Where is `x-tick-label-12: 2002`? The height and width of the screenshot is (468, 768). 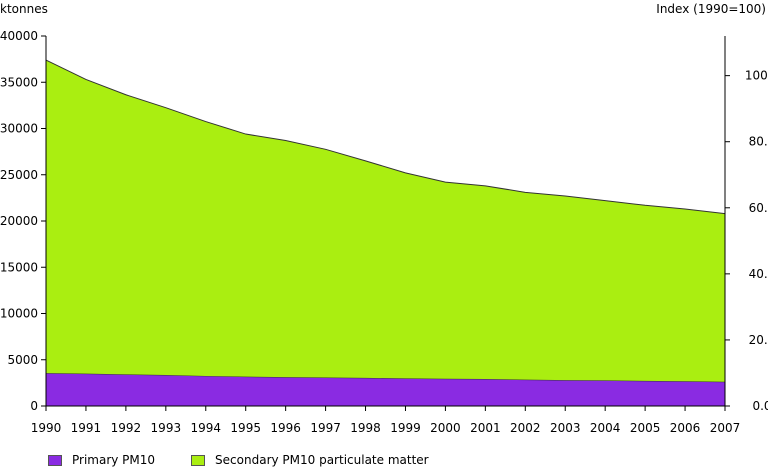 x-tick-label-12: 2002 is located at coordinates (525, 428).